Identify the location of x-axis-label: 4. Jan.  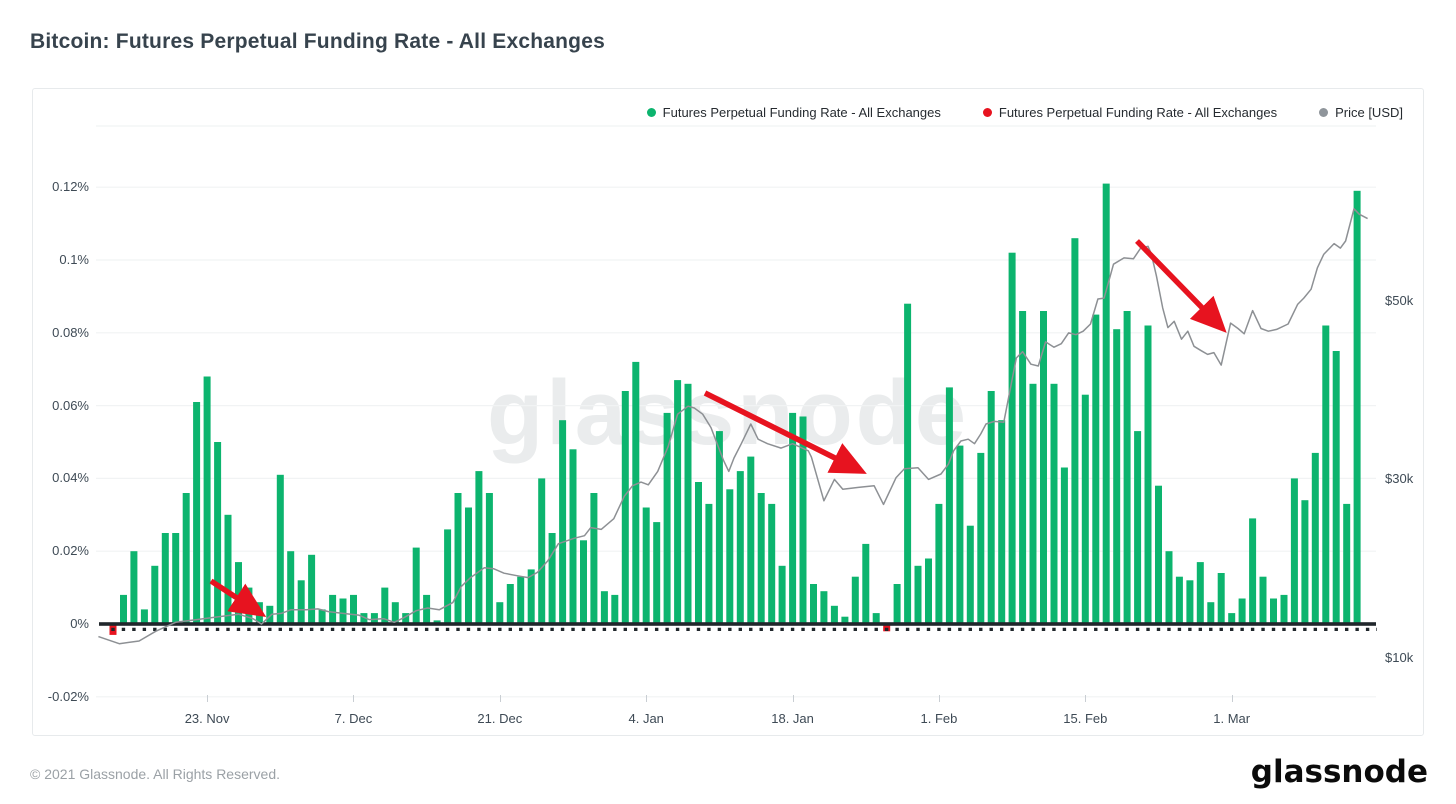
(646, 718).